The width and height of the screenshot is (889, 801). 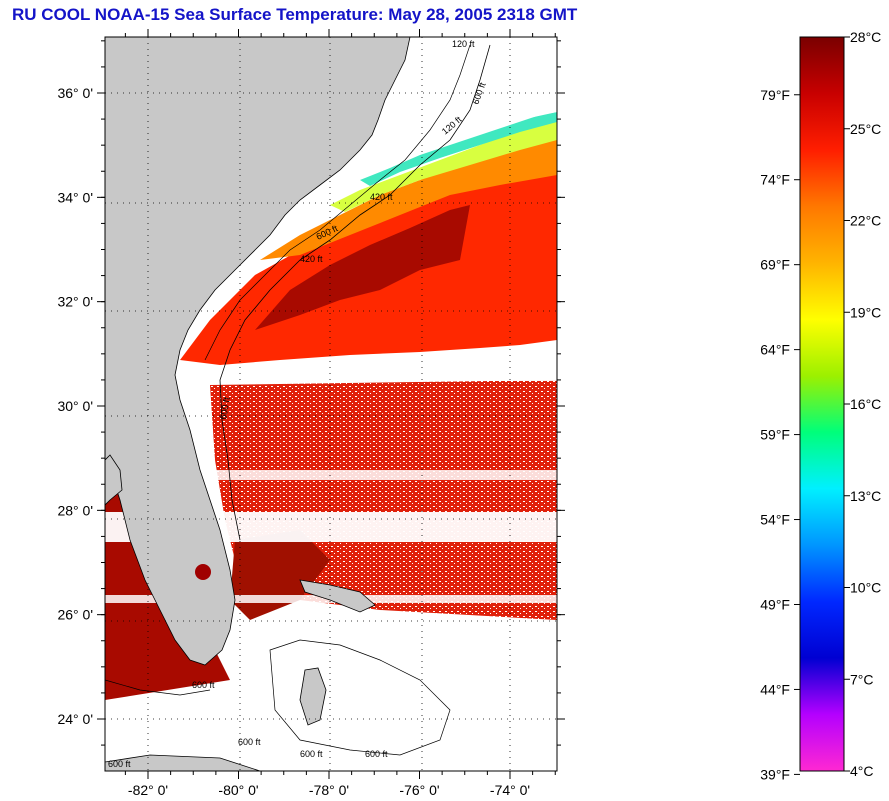 What do you see at coordinates (75, 302) in the screenshot?
I see `lat-tick-label: 32° 0'` at bounding box center [75, 302].